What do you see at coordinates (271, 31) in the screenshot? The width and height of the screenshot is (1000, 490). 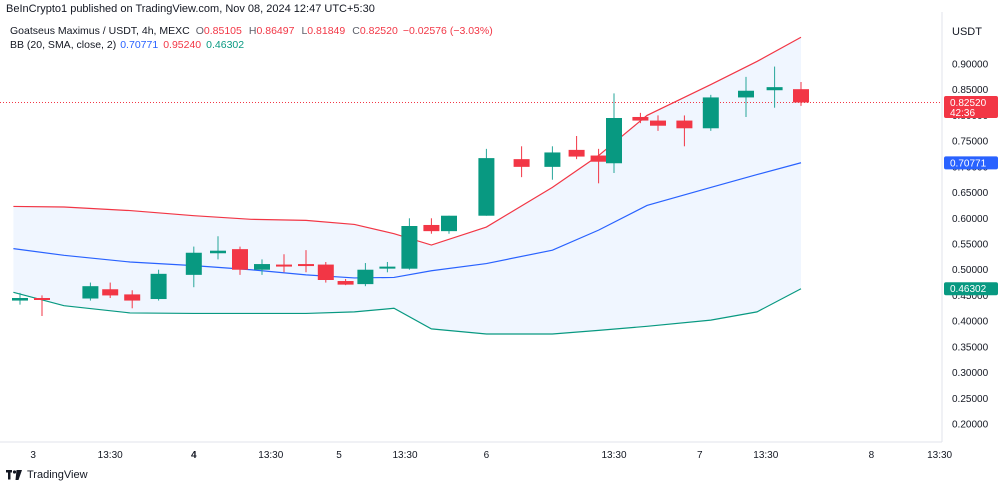 I see `ohlc-high: H0.86497` at bounding box center [271, 31].